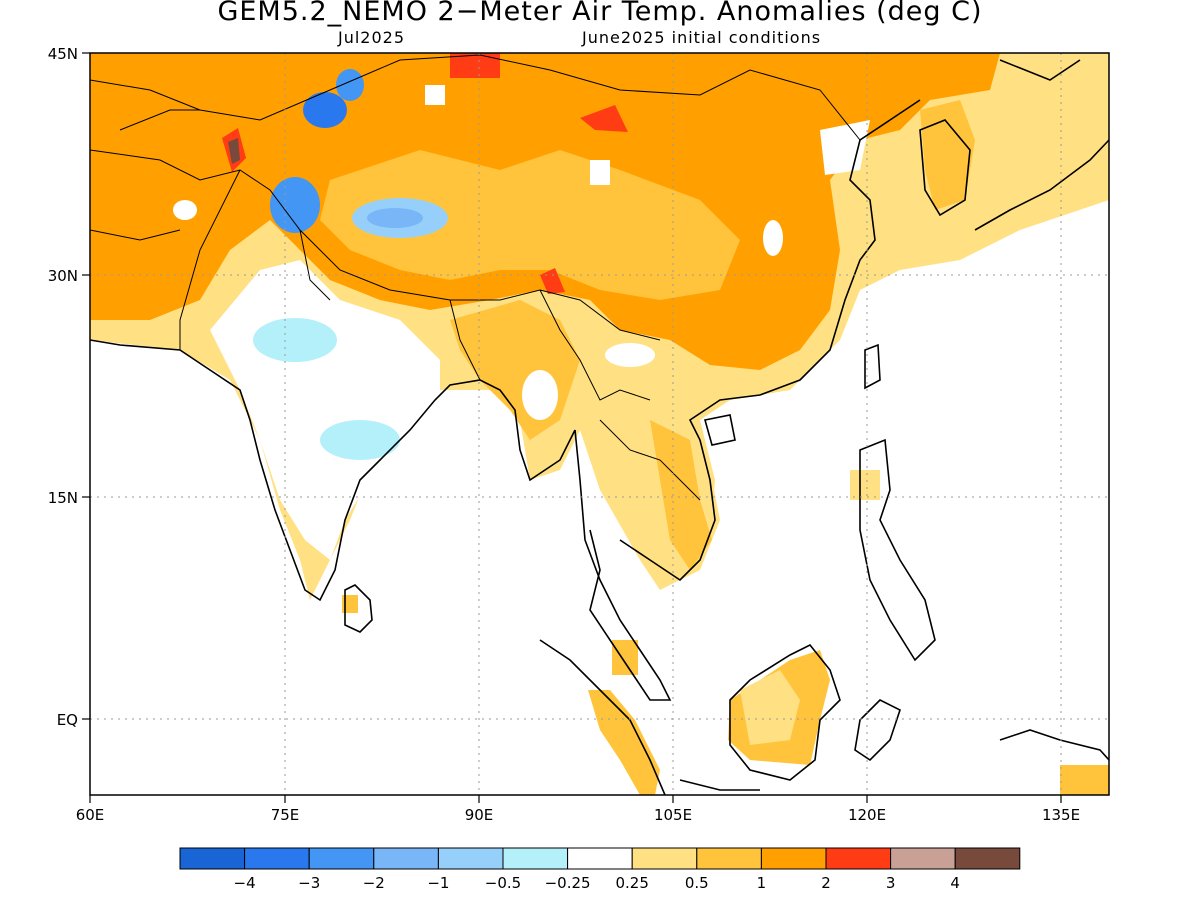  Describe the element at coordinates (897, 550) in the screenshot. I see `coastline-philippines` at that location.